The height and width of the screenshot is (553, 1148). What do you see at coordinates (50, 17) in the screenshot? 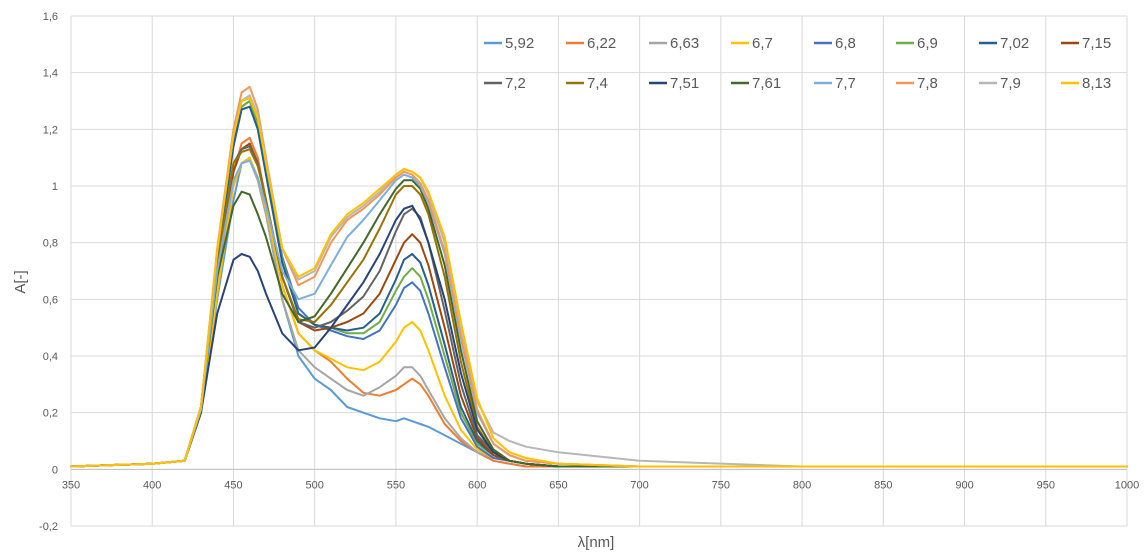
I see `y-tick-label: 1,6` at bounding box center [50, 17].